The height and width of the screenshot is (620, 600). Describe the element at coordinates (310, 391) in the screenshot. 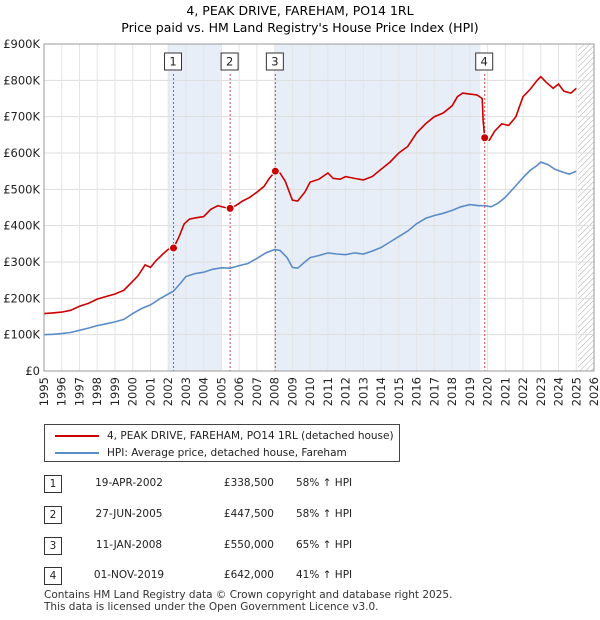

I see `x-tick-label: 2010` at that location.